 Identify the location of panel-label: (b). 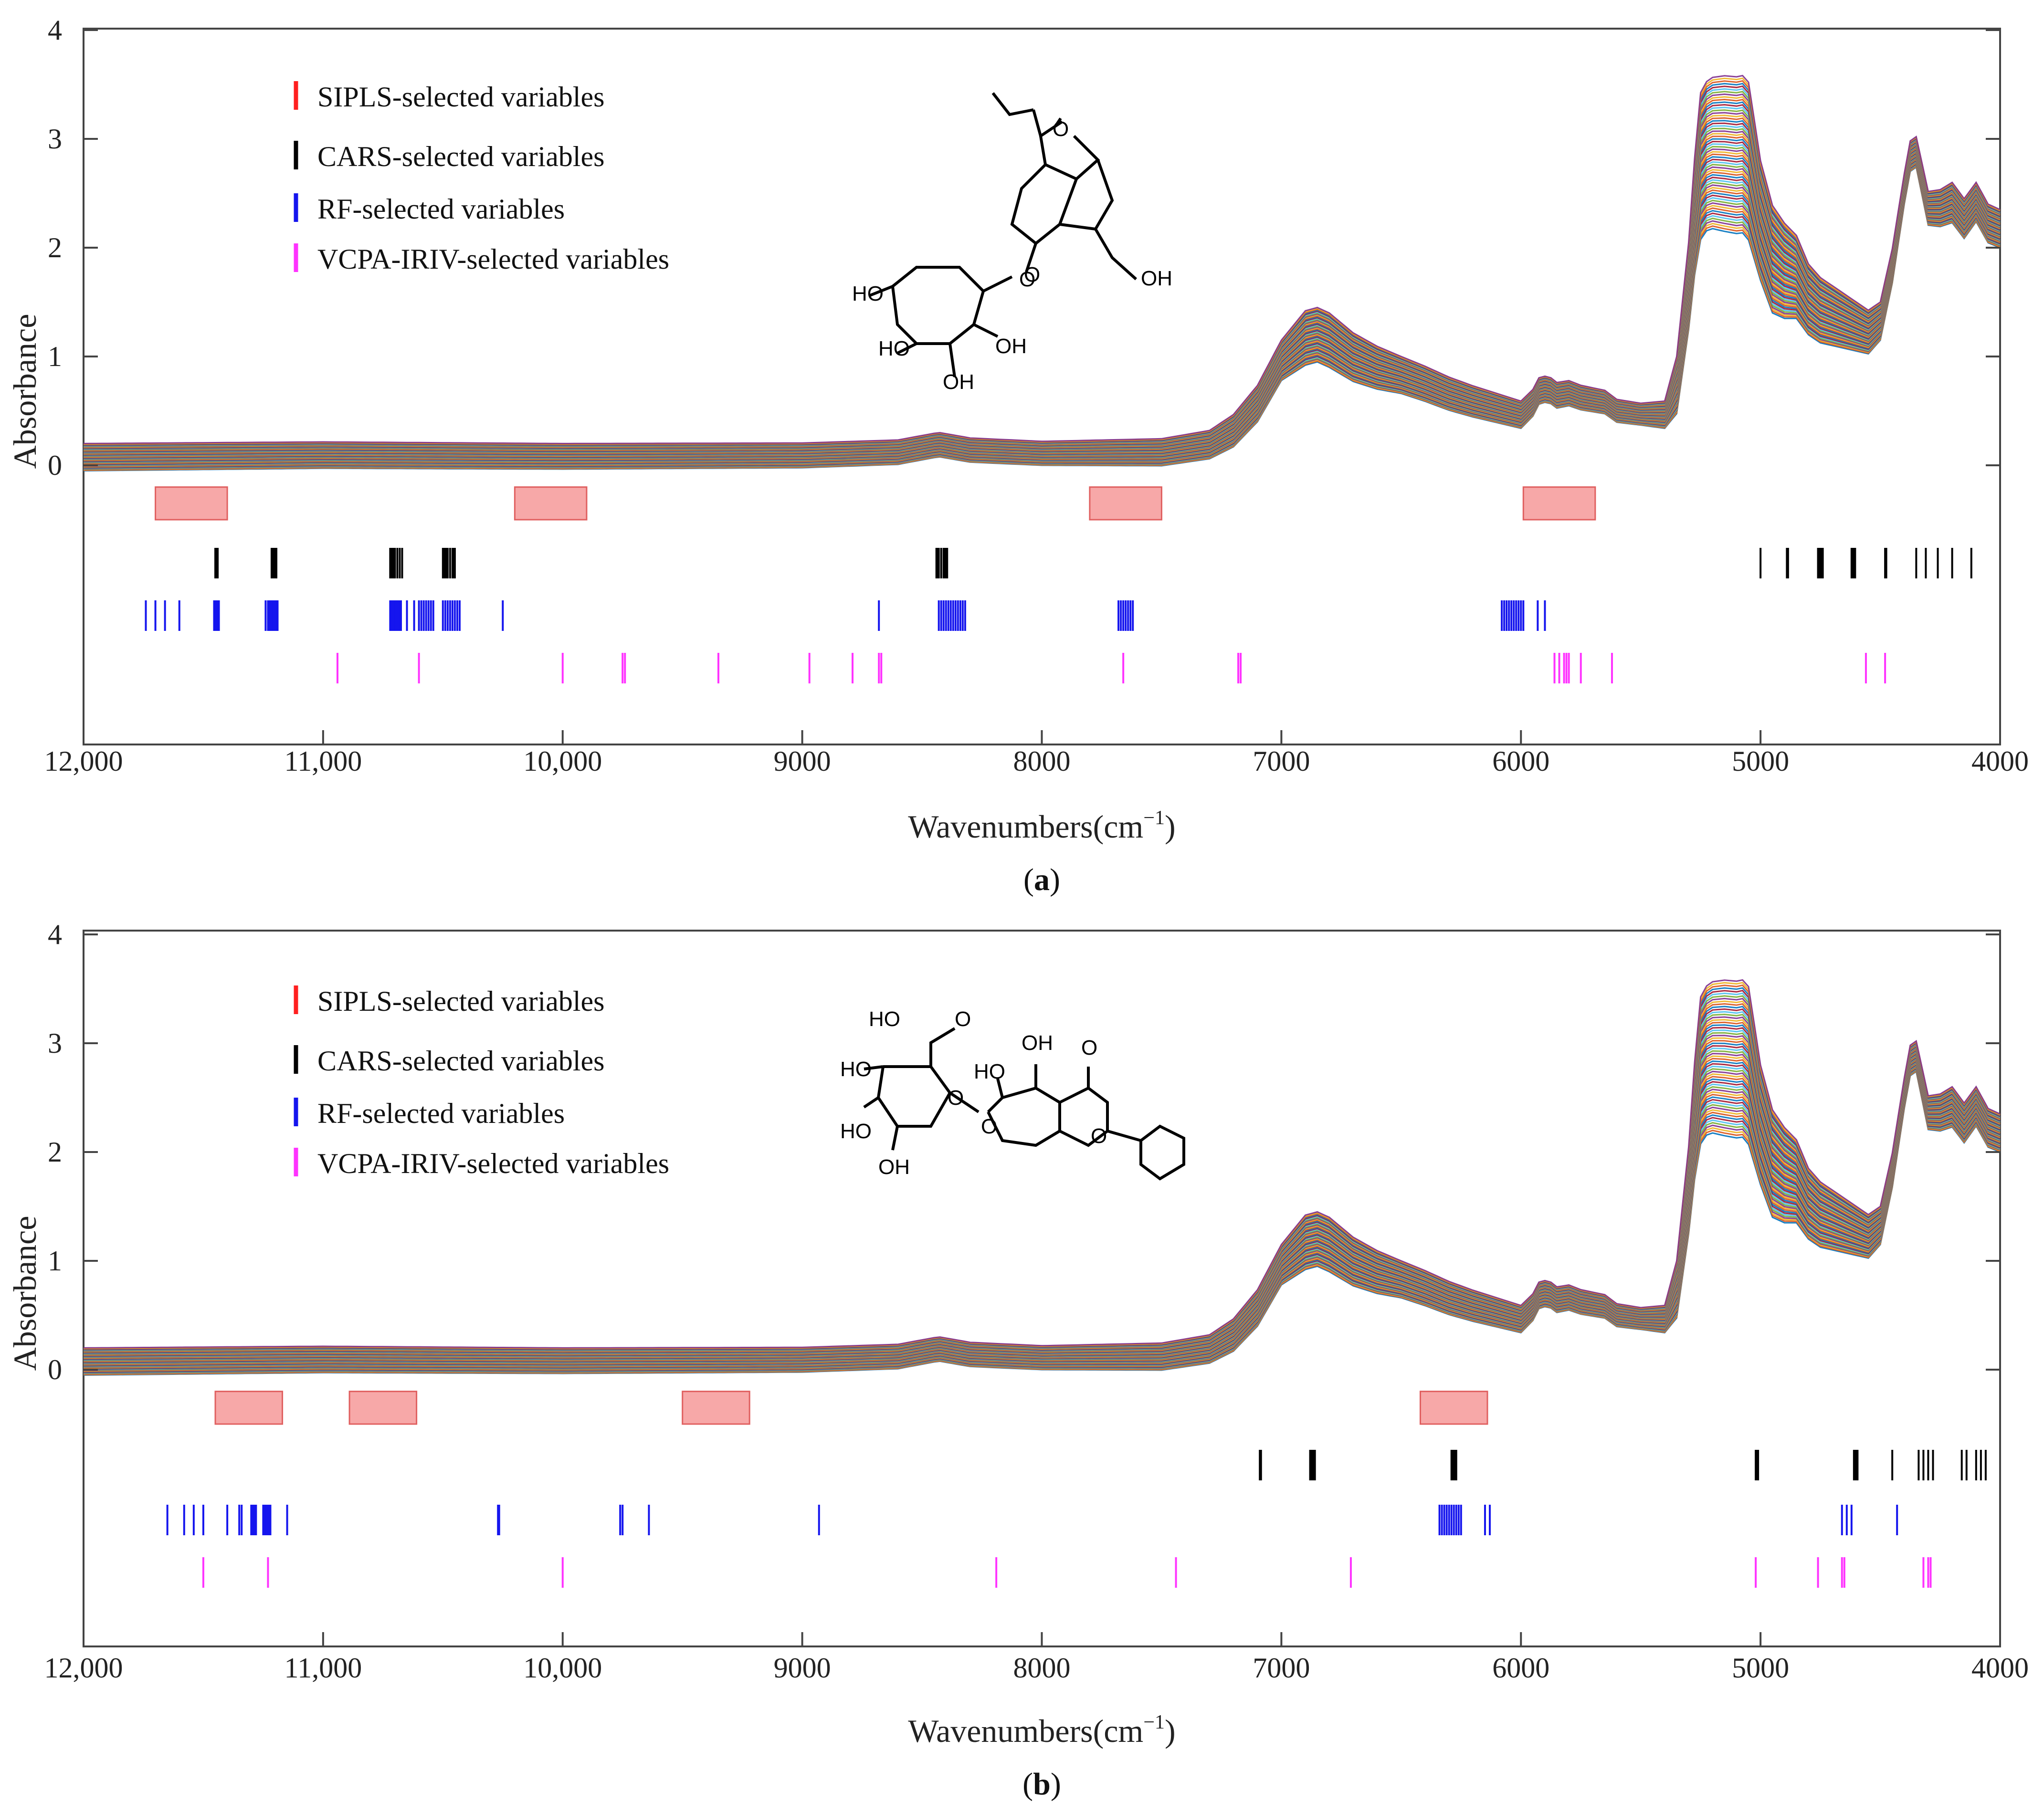
(1041, 1784).